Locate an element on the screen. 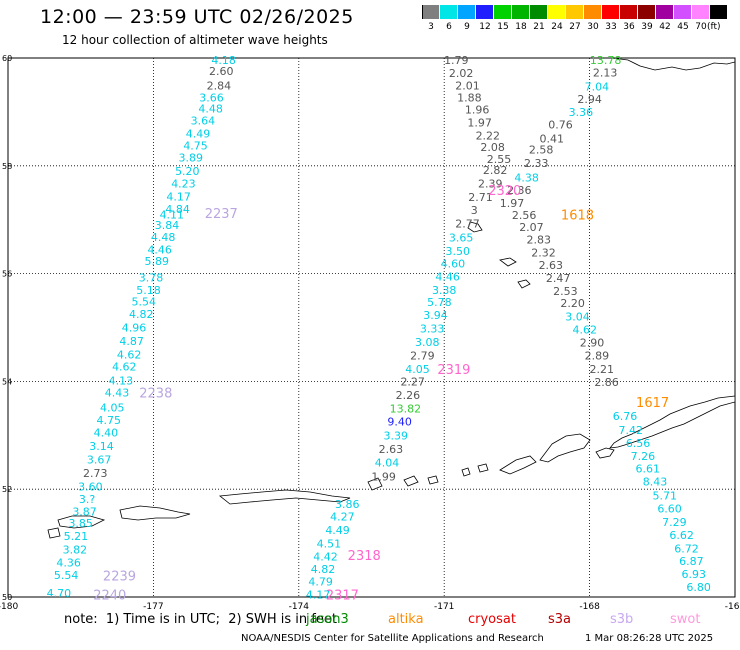 This screenshot has height=650, width=740. pass-time-label: 2320 is located at coordinates (504, 191).